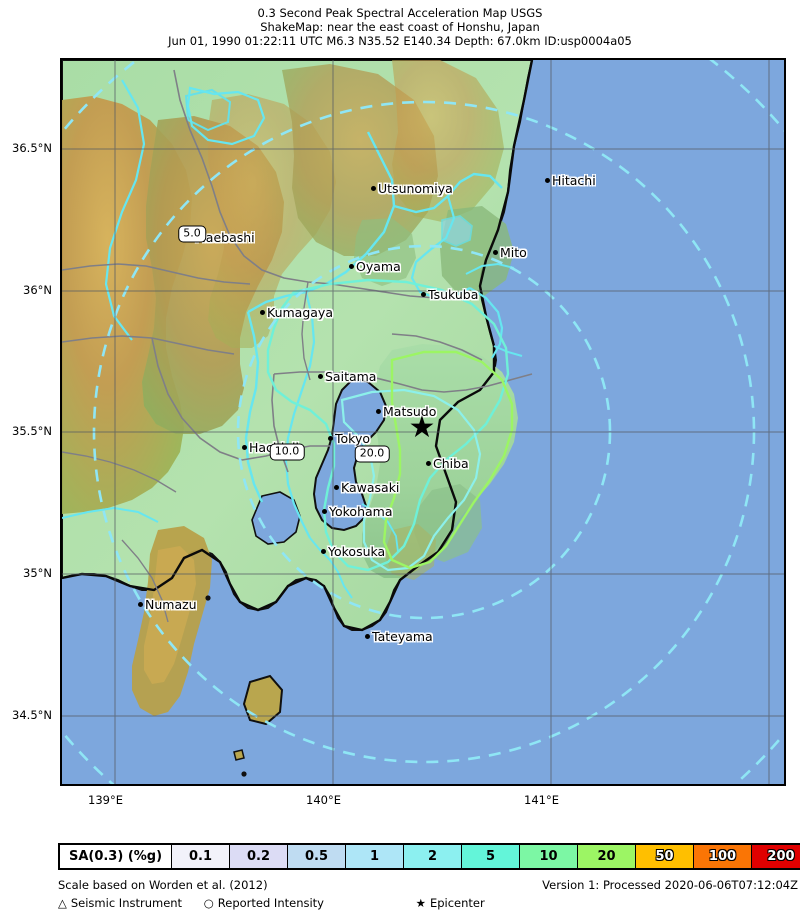 This screenshot has width=800, height=916. What do you see at coordinates (541, 800) in the screenshot?
I see `lon-tick-label: 141°E` at bounding box center [541, 800].